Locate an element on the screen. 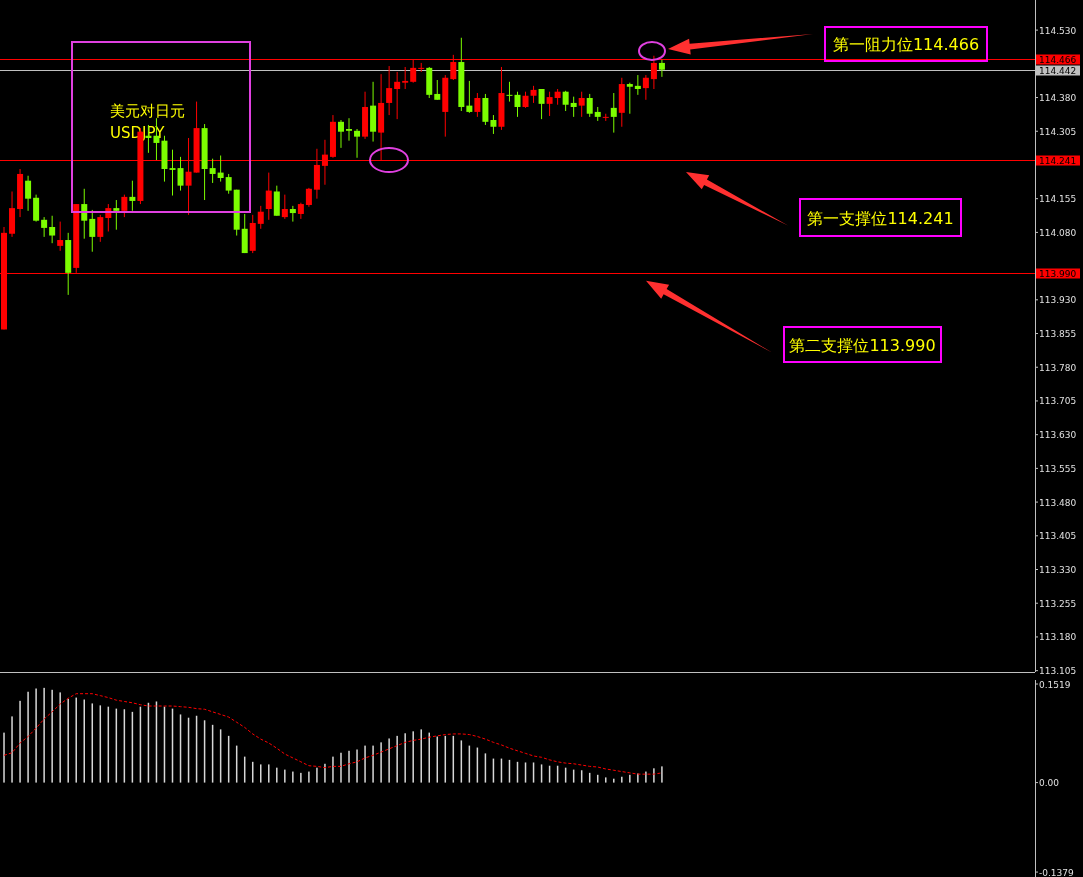 The image size is (1083, 877). y-tick-label: 114.080 is located at coordinates (1058, 232).